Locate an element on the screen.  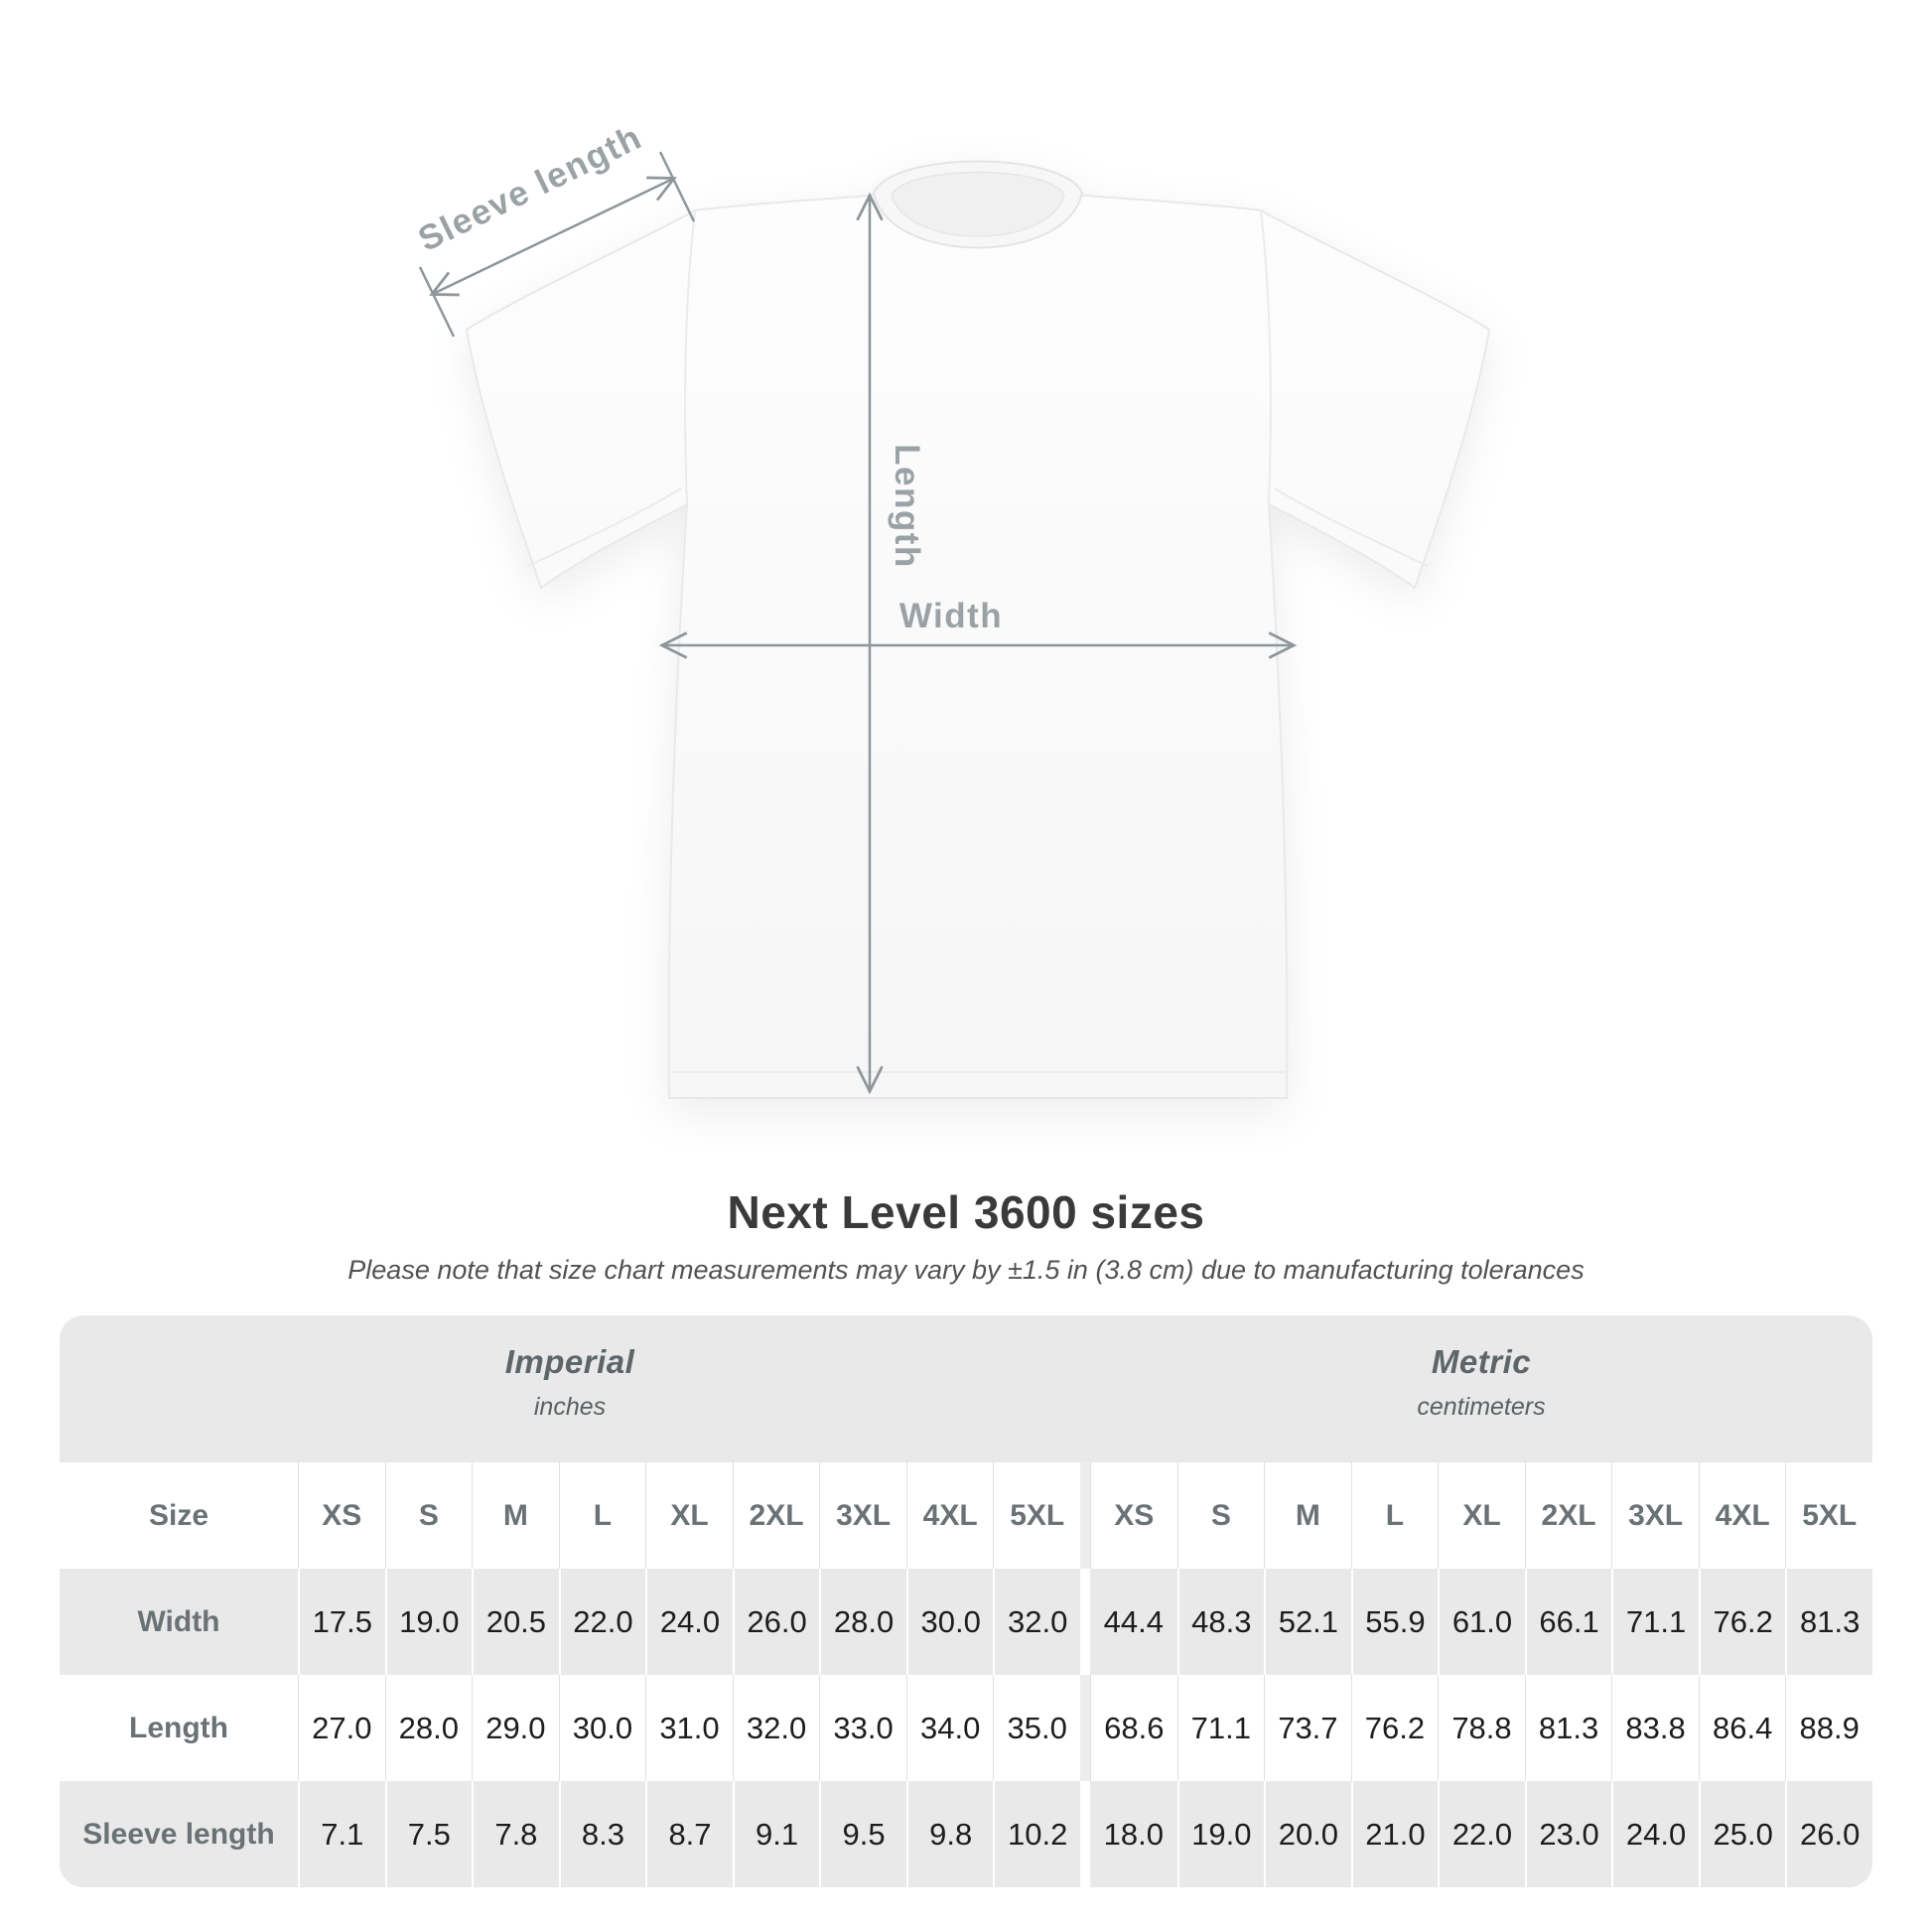
value-cell: 20.5 is located at coordinates (516, 1622).